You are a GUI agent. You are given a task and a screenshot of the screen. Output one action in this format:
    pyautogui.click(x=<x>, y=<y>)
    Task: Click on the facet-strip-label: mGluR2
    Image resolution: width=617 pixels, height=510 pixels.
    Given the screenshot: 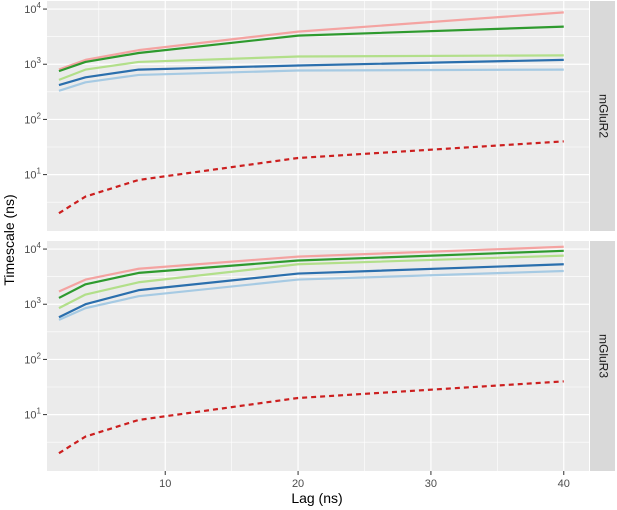 What is the action you would take?
    pyautogui.click(x=603, y=116)
    